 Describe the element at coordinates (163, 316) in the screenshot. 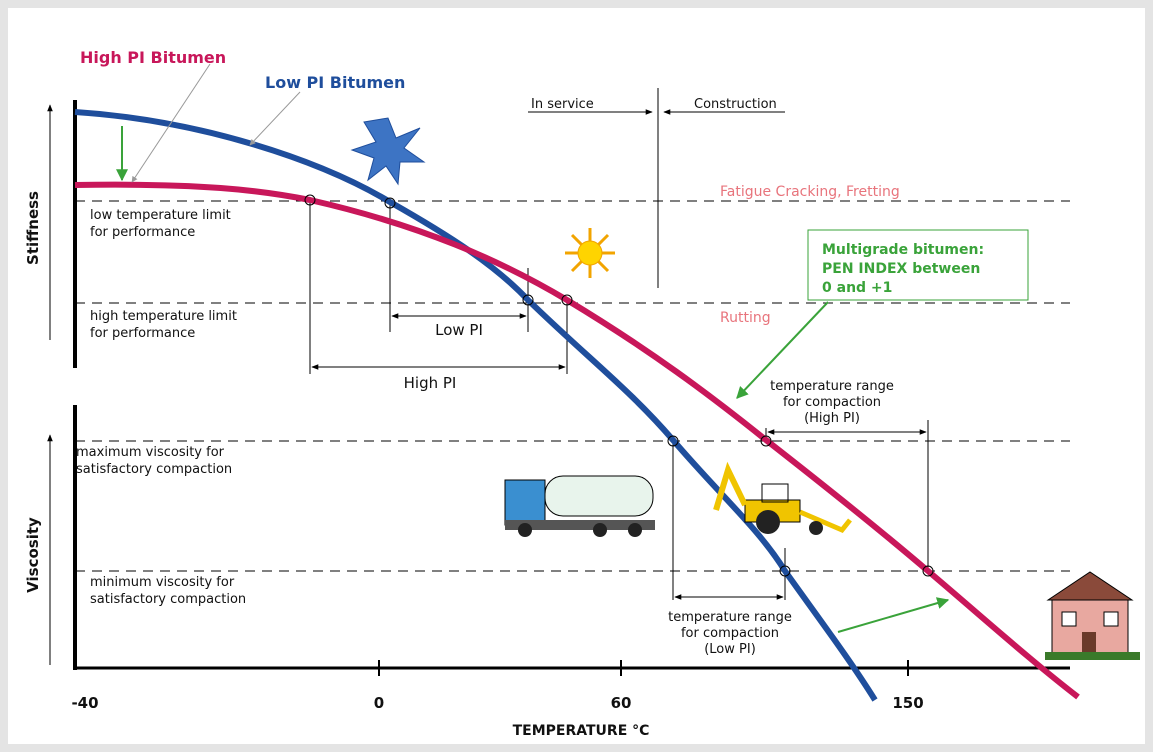

I see `limit-label: high temperature limit` at that location.